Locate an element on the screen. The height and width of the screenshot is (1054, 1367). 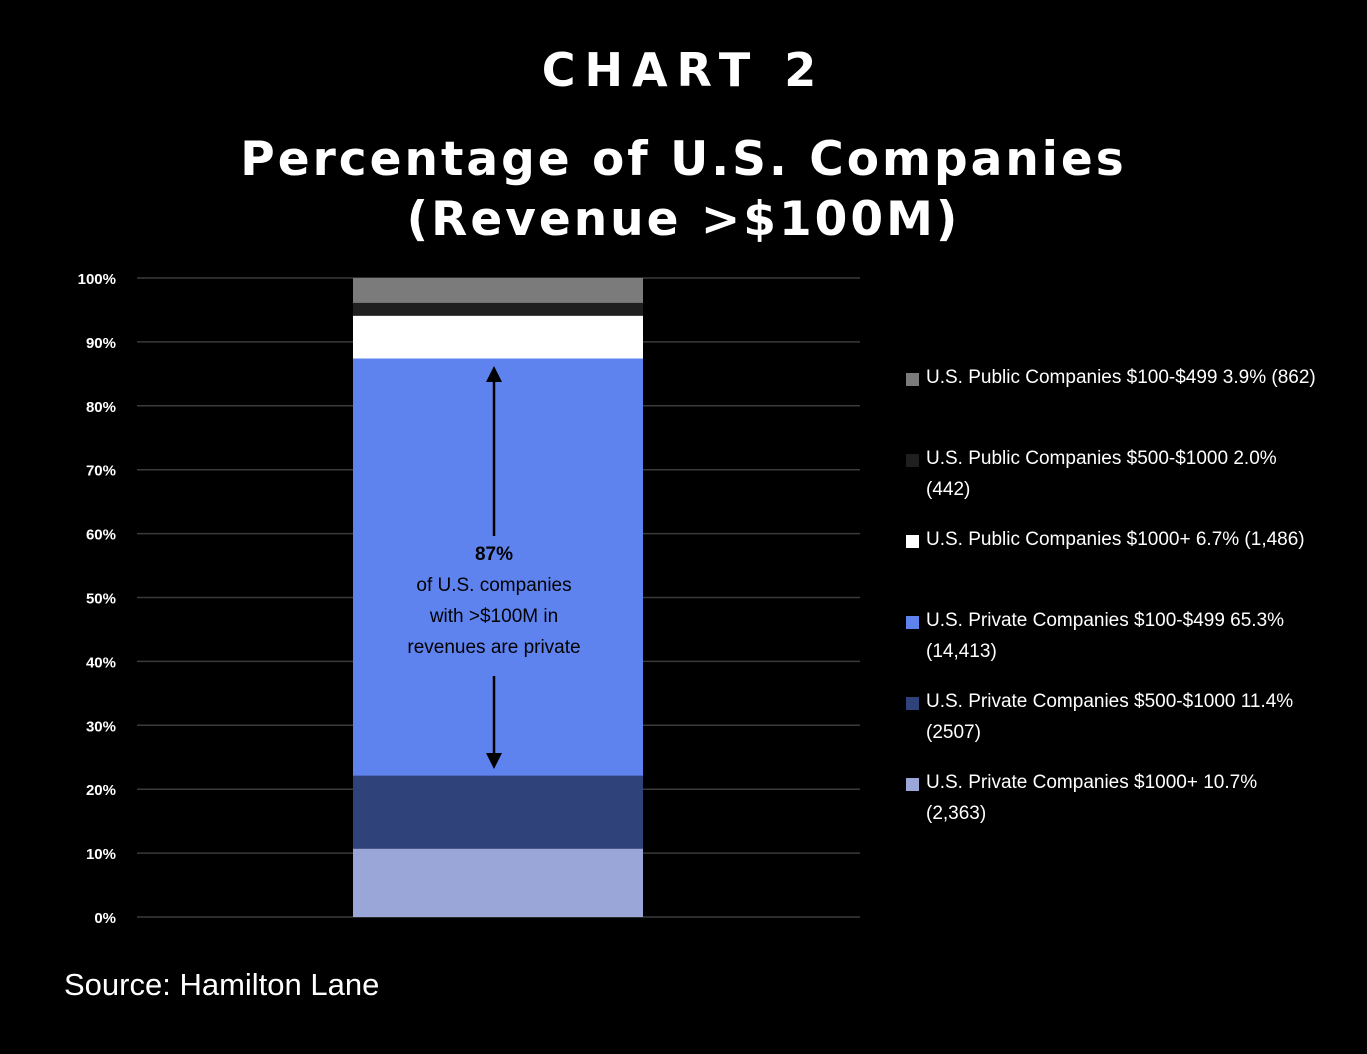
annotation-line-3: revenues are private is located at coordinates (493, 647).